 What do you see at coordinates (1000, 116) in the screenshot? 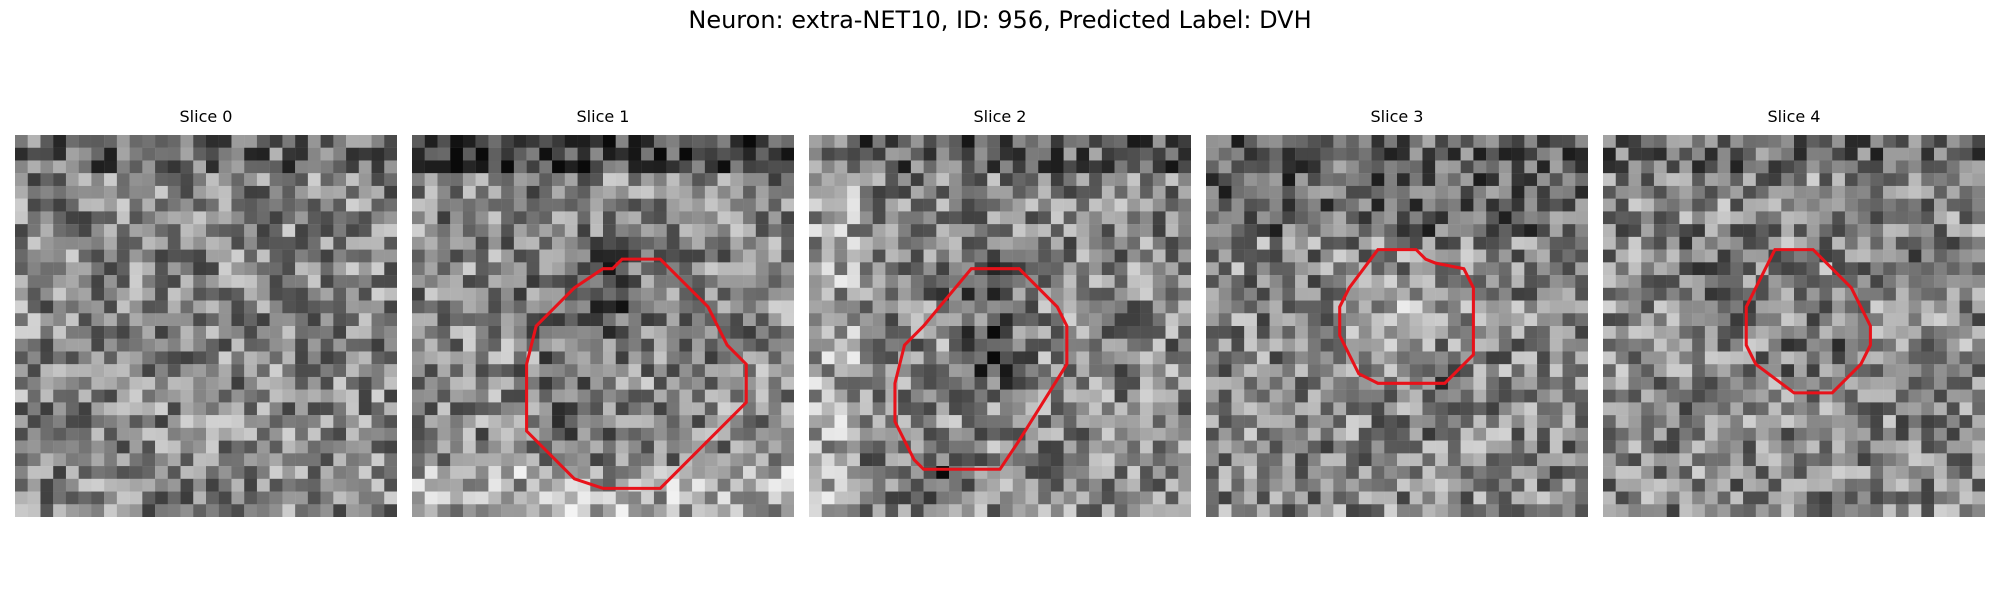
I see `slice-title-2: Slice 2` at bounding box center [1000, 116].